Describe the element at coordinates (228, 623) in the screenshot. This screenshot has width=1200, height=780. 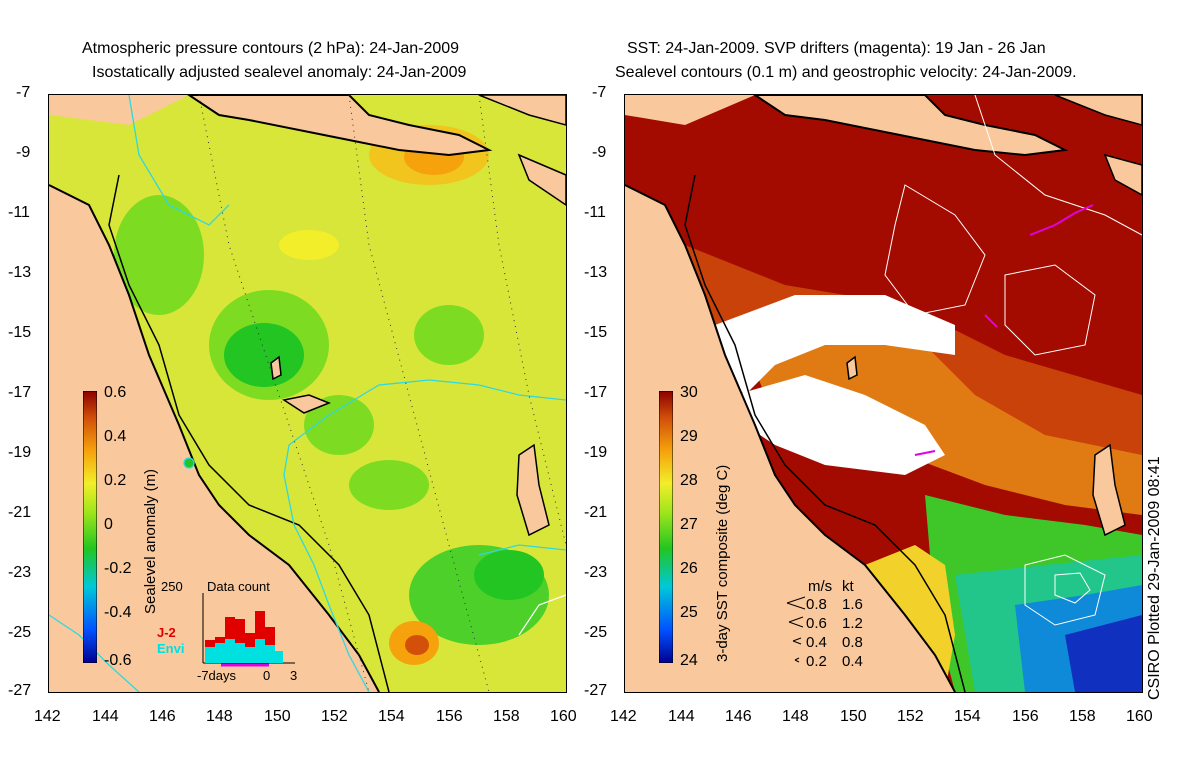
I see `data-count-inset: Data count 250 J-2 Envi` at that location.